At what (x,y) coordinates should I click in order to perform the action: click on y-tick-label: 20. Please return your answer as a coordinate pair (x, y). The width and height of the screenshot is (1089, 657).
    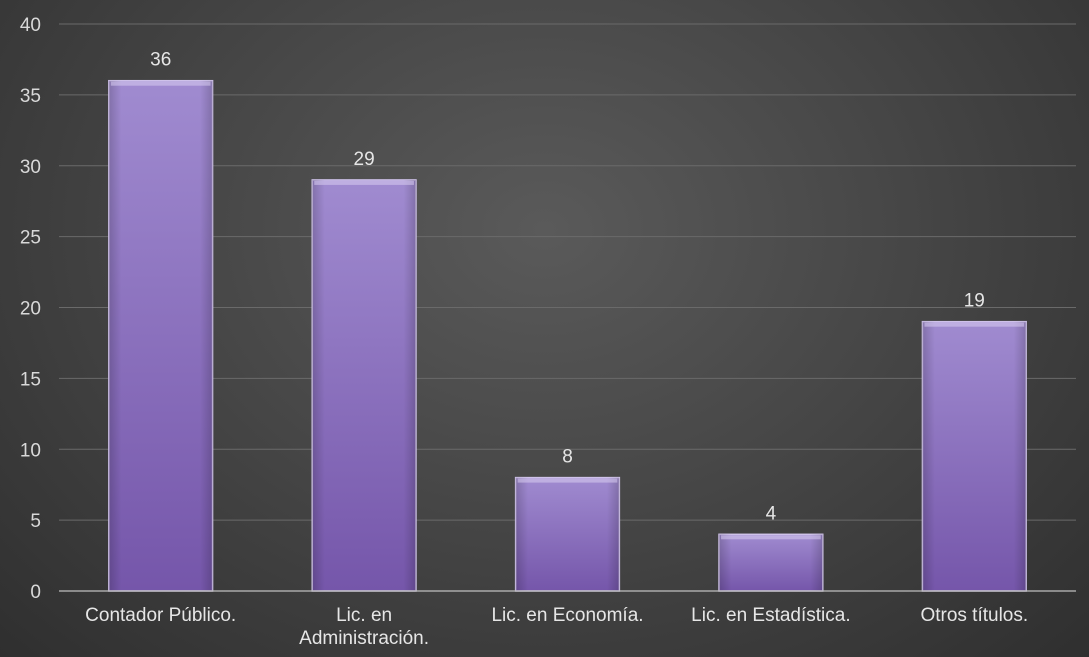
    Looking at the image, I should click on (30, 309).